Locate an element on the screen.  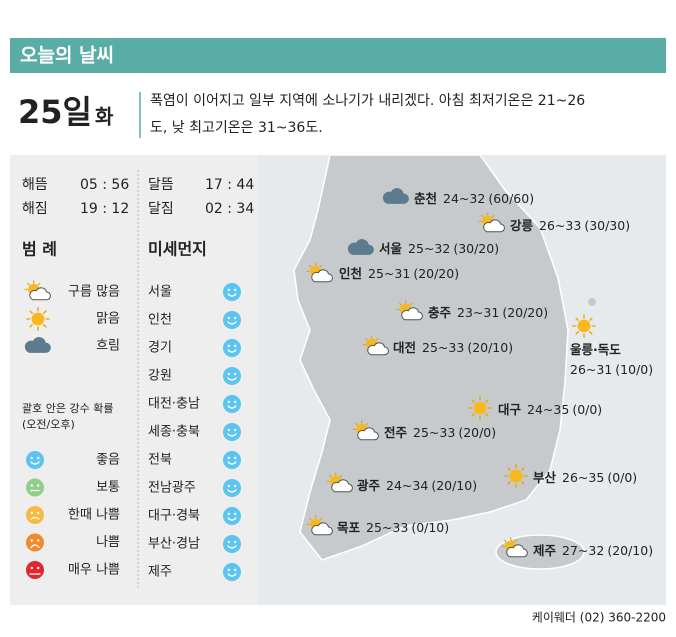
city-temp: 24~35 is located at coordinates (548, 409).